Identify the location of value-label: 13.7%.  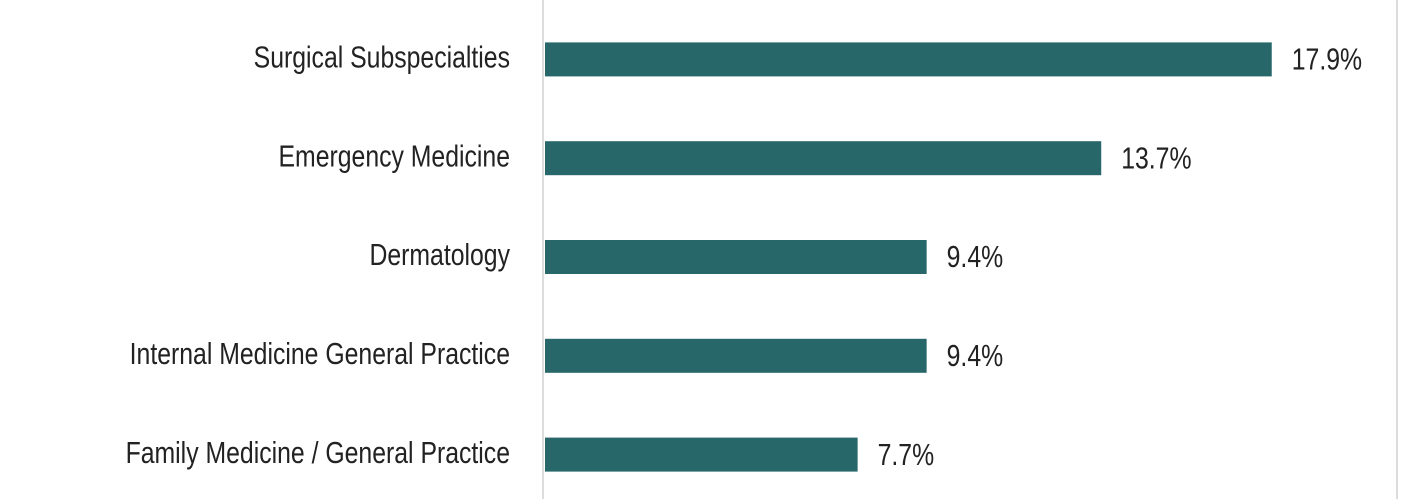
(1156, 158).